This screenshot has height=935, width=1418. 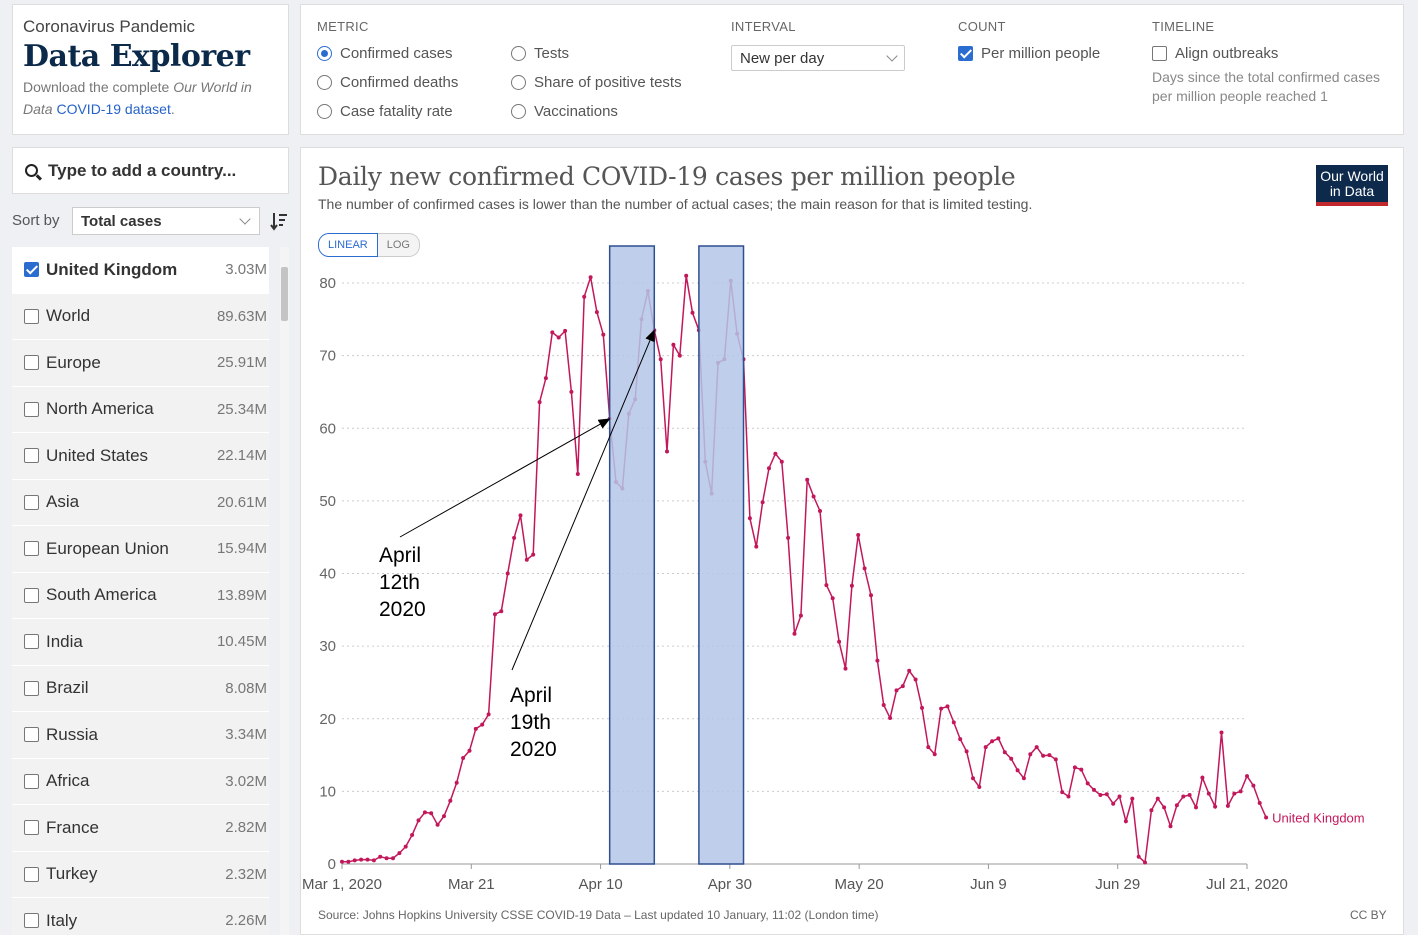 I want to click on scrollbar, so click(x=284, y=591).